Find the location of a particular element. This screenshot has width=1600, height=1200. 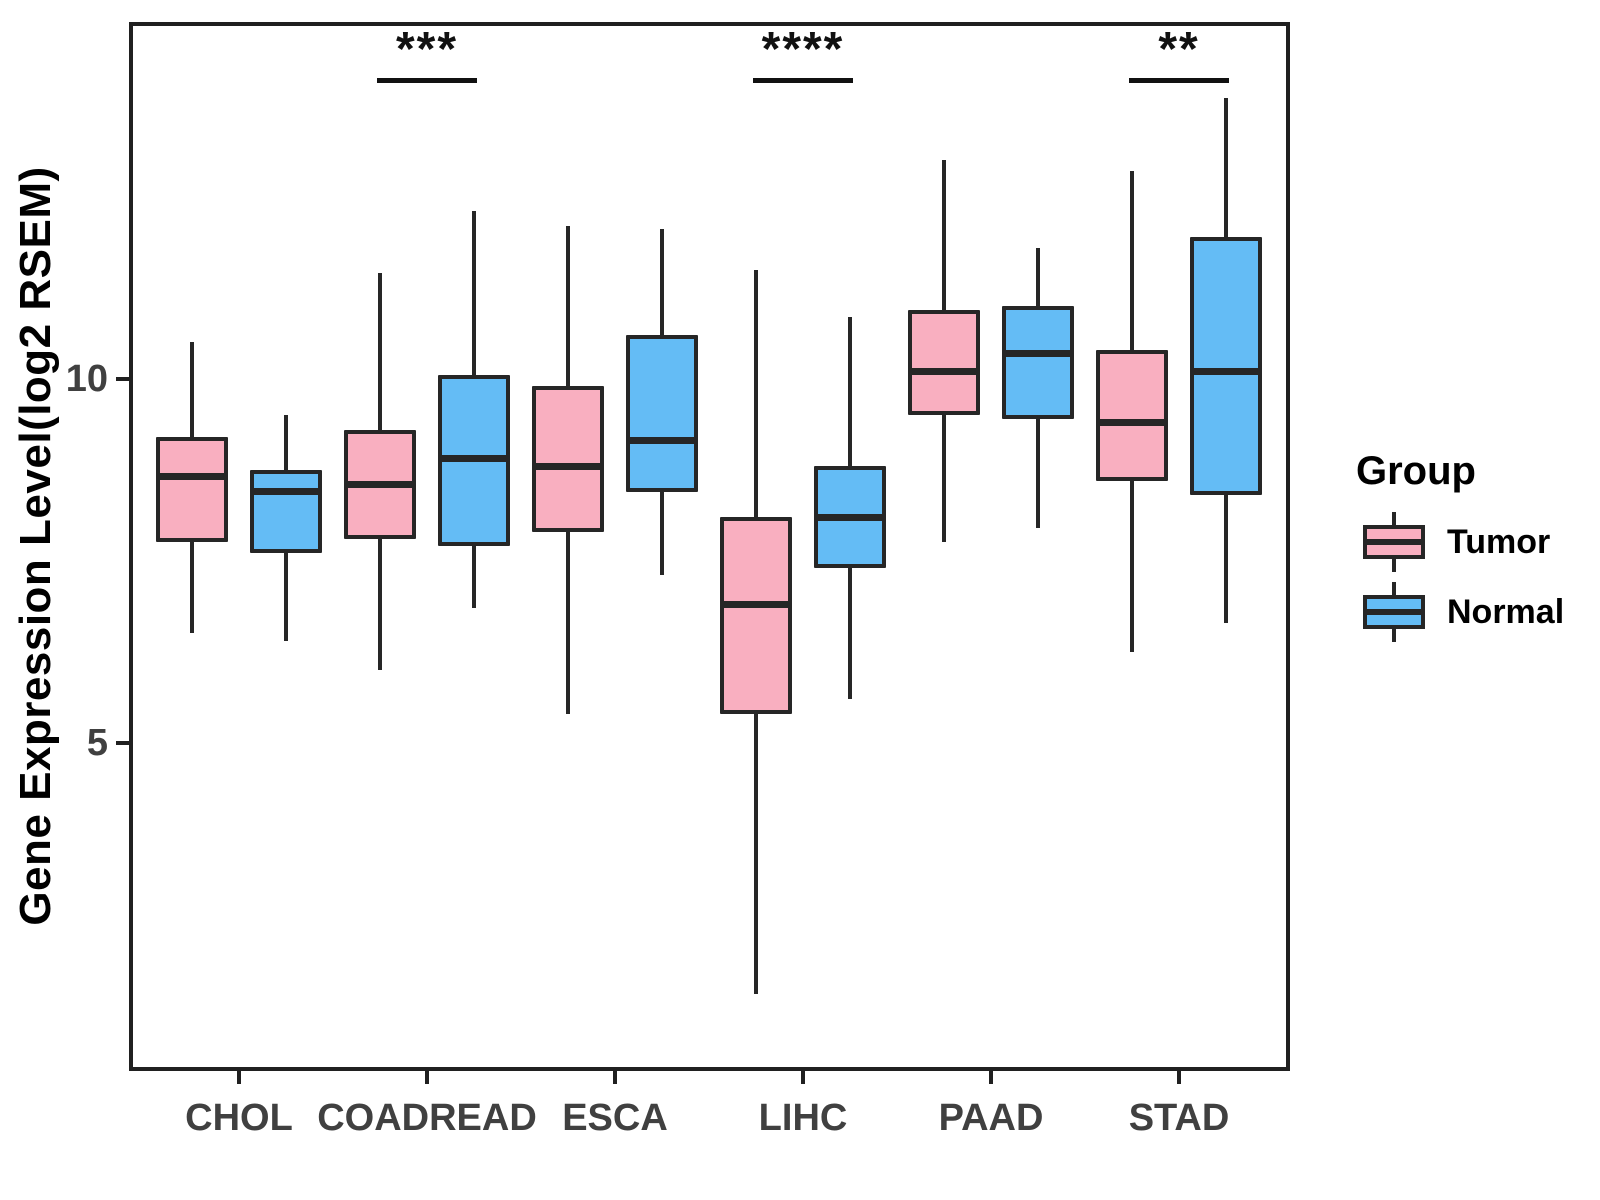

median-tumor-LIHC is located at coordinates (756, 604).